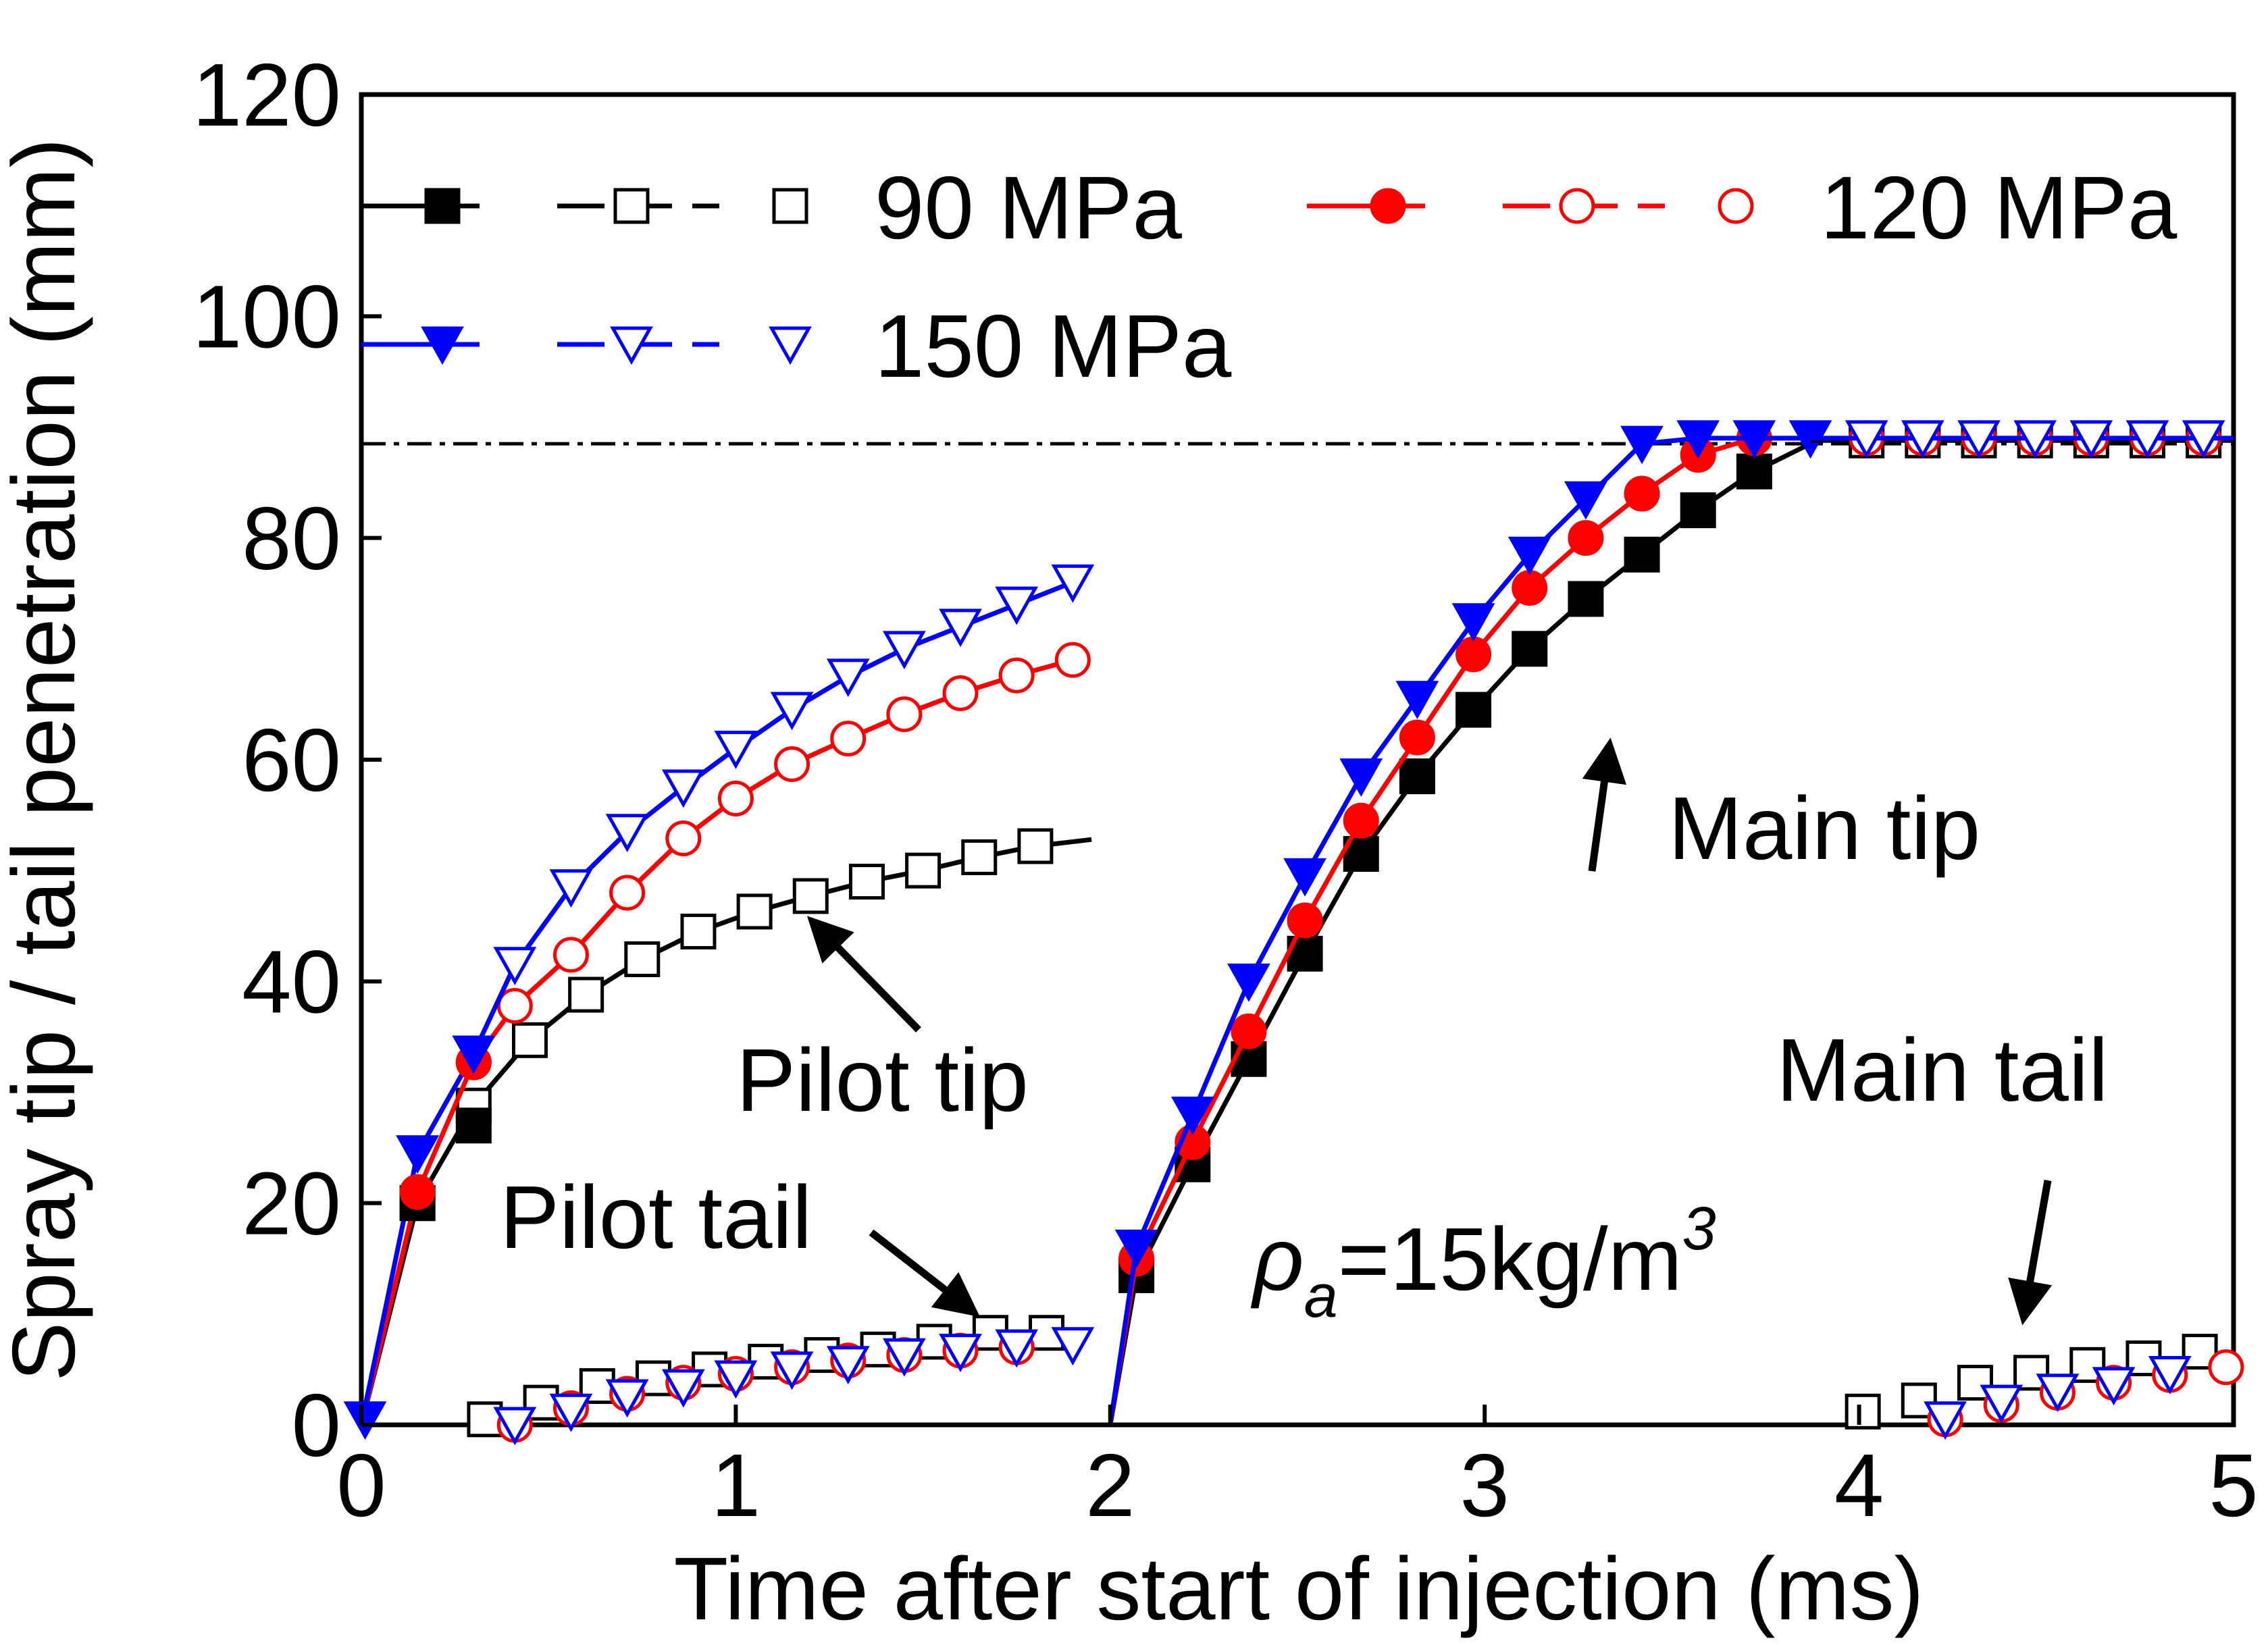  Describe the element at coordinates (882, 1080) in the screenshot. I see `annotation-label: Pilot tip` at that location.